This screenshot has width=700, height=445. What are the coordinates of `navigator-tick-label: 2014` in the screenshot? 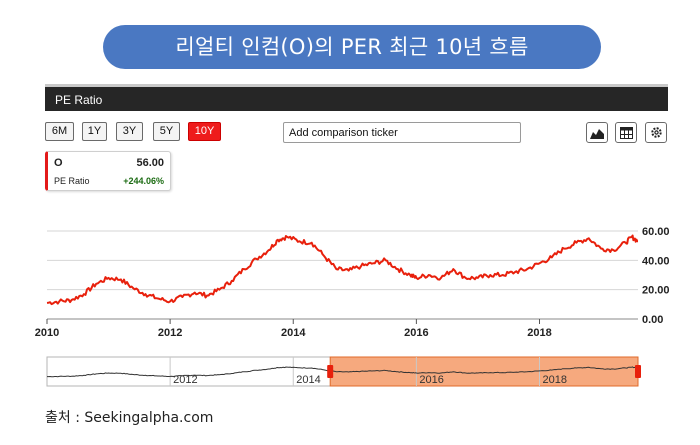 It's located at (308, 380).